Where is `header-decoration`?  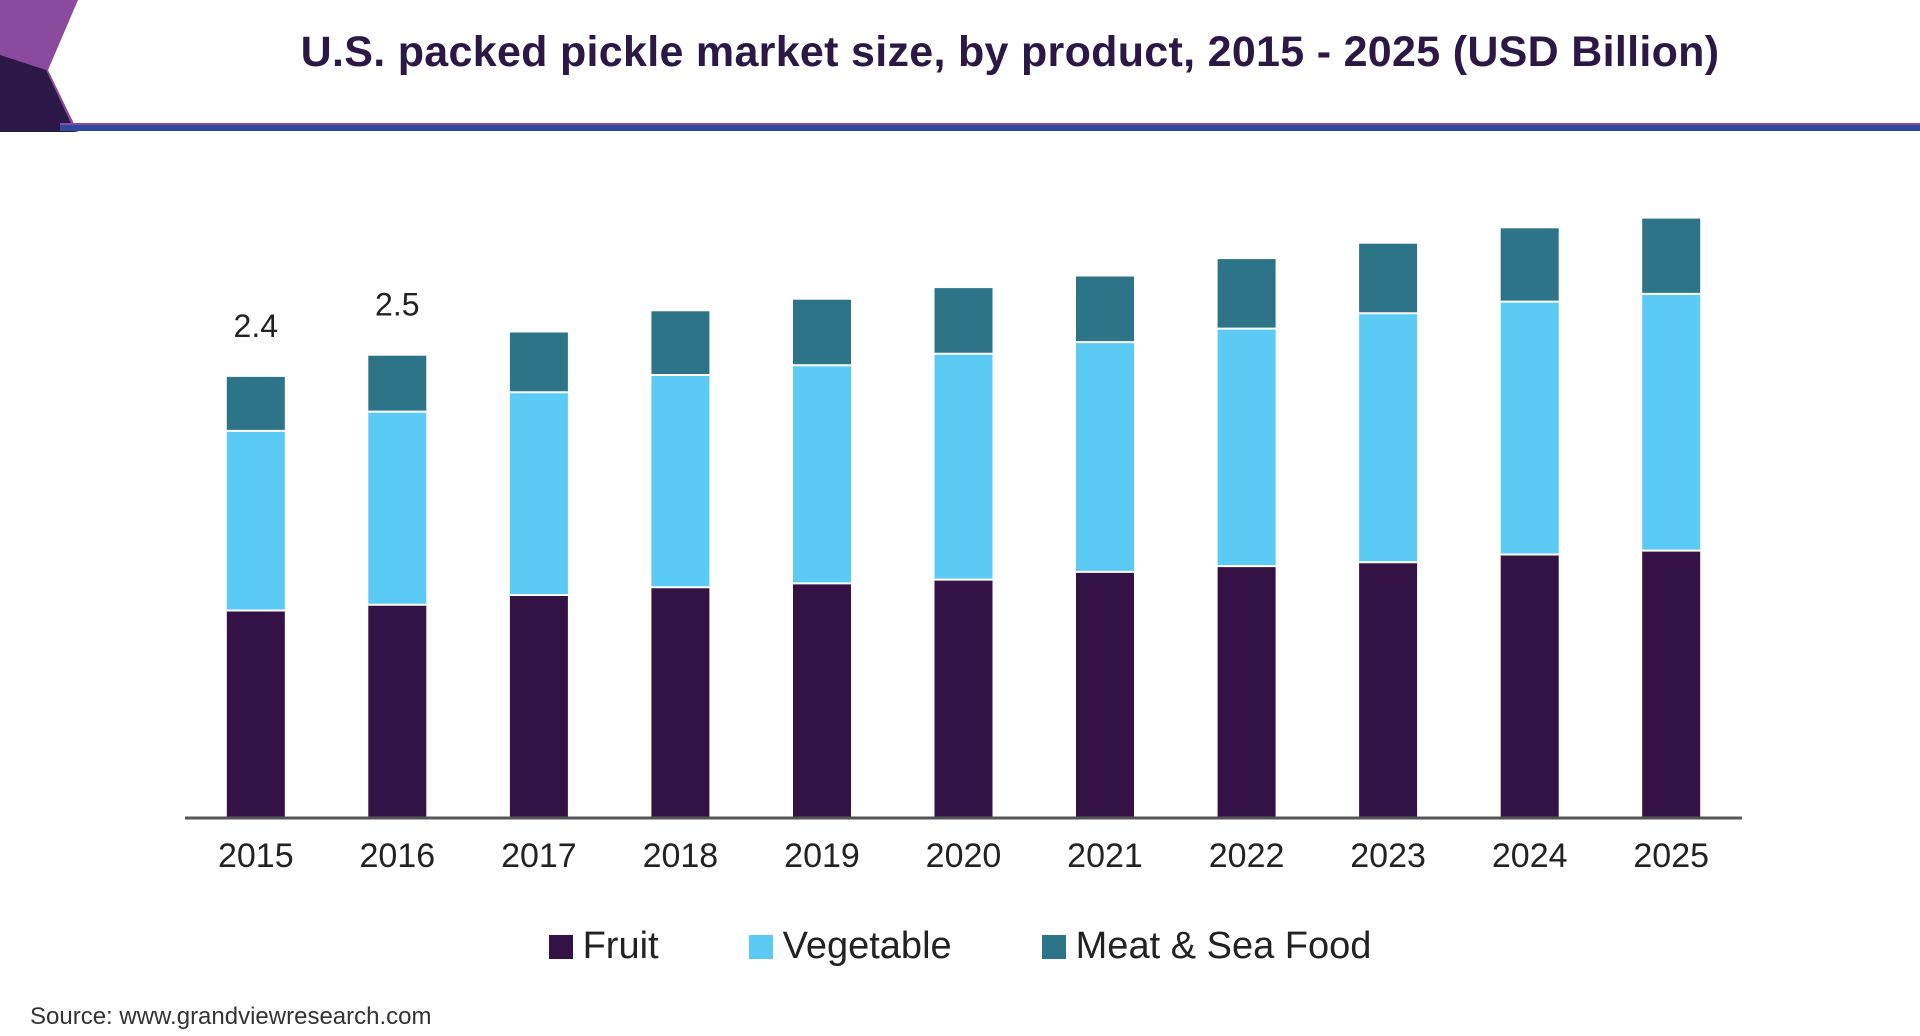 header-decoration is located at coordinates (960, 66).